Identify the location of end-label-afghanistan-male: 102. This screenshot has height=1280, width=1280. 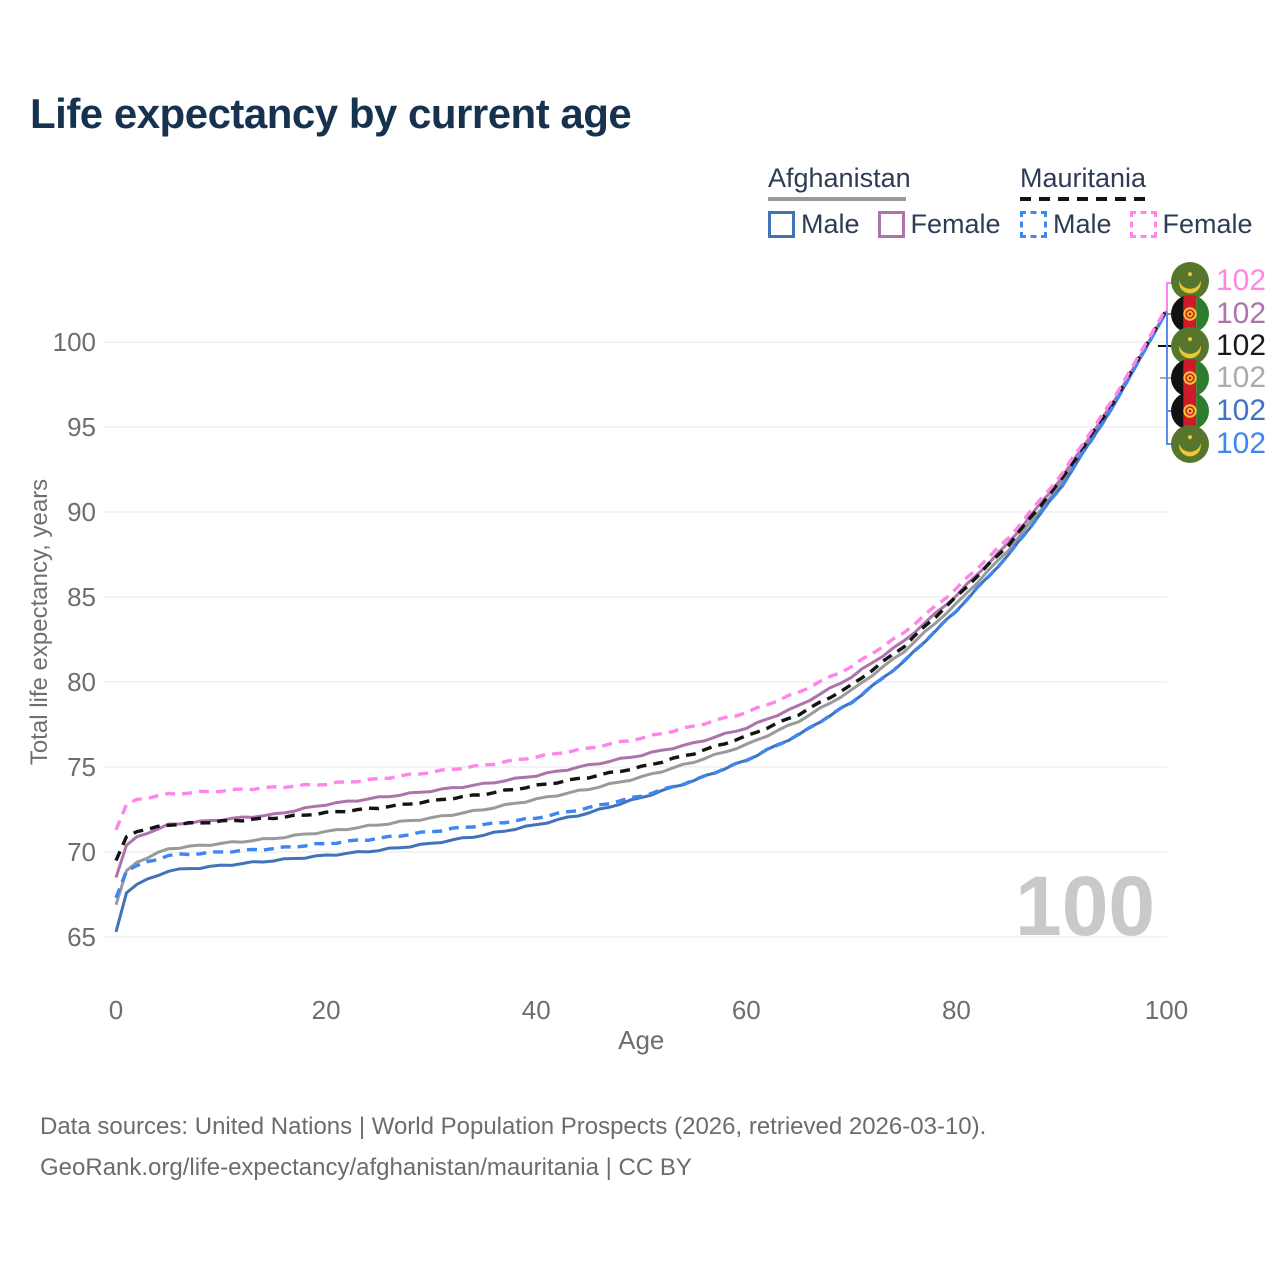
(1218, 411).